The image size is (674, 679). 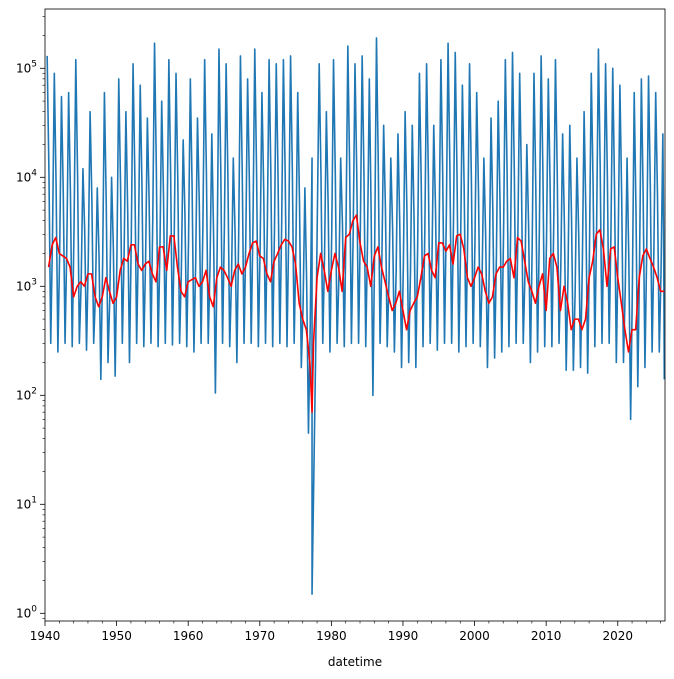 I want to click on x-tick-label: 1950, so click(x=116, y=636).